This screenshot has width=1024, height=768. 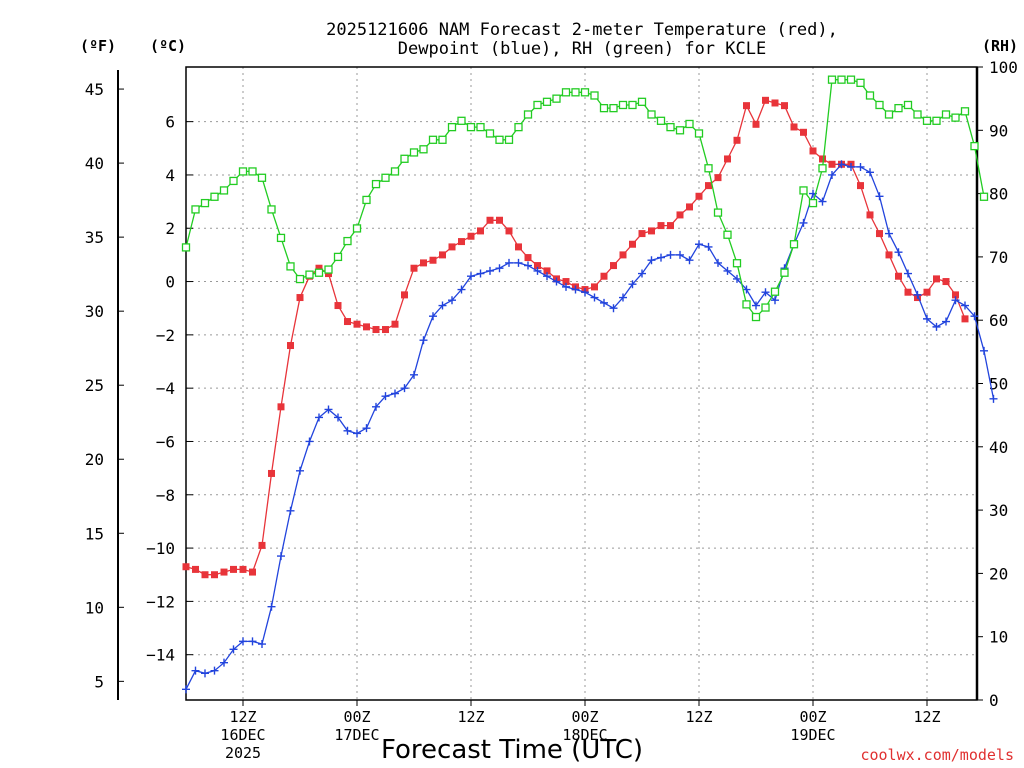 What do you see at coordinates (94, 311) in the screenshot?
I see `f-tick-label: 30` at bounding box center [94, 311].